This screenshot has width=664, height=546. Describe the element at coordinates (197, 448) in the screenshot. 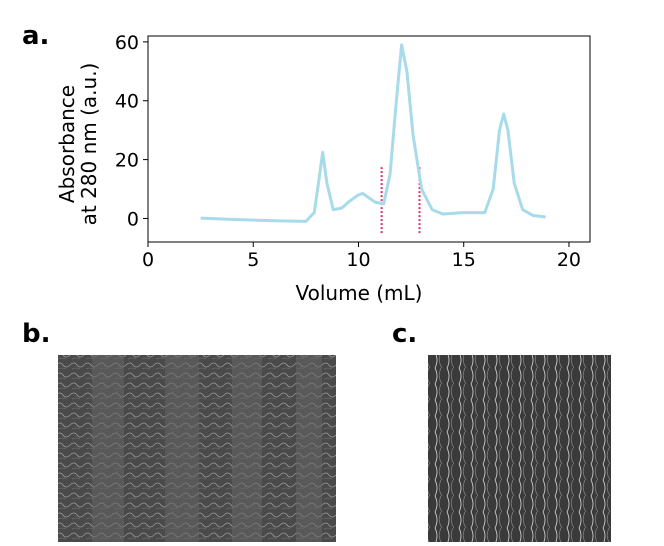

I see `micrograph-b` at that location.